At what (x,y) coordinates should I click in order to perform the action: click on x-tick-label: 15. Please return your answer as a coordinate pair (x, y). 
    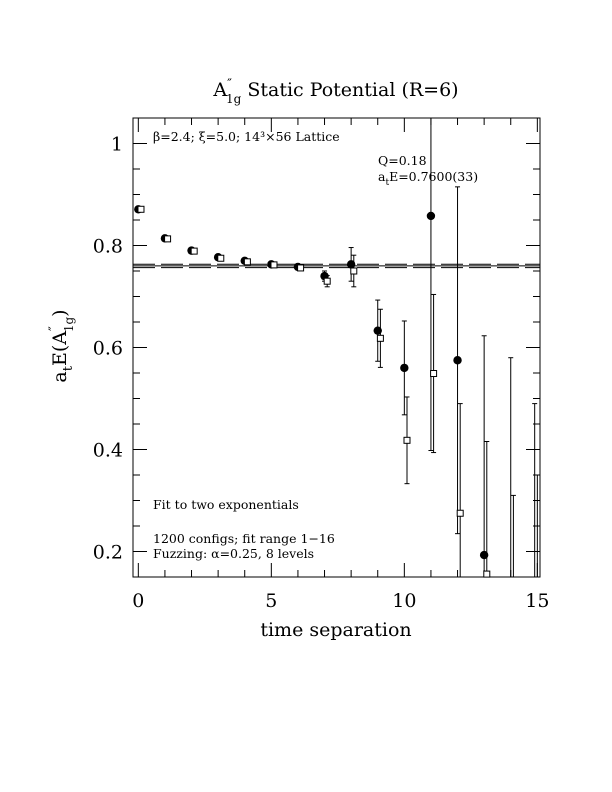
    Looking at the image, I should click on (537, 601).